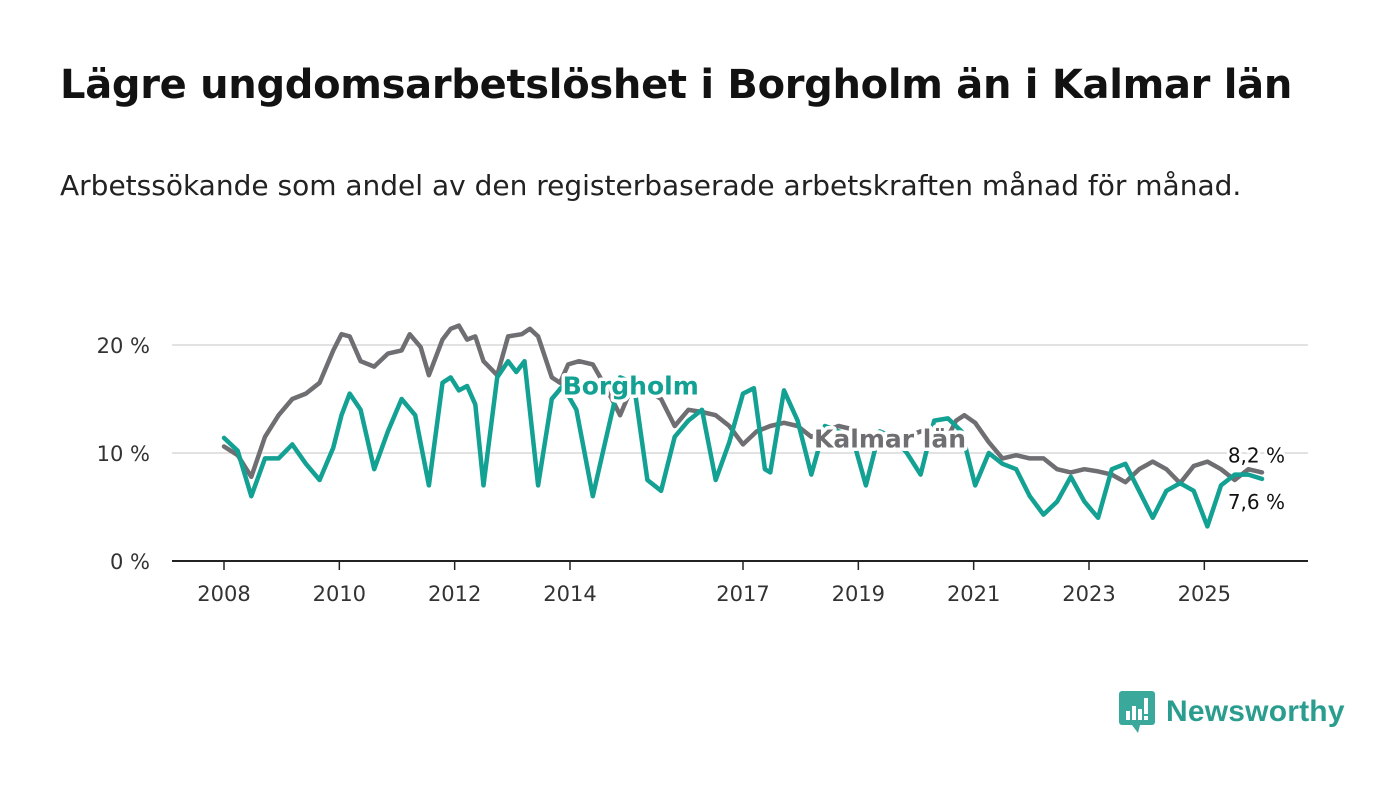  I want to click on end-value-halo-kalmar-län: 8,2 %, so click(1256, 455).